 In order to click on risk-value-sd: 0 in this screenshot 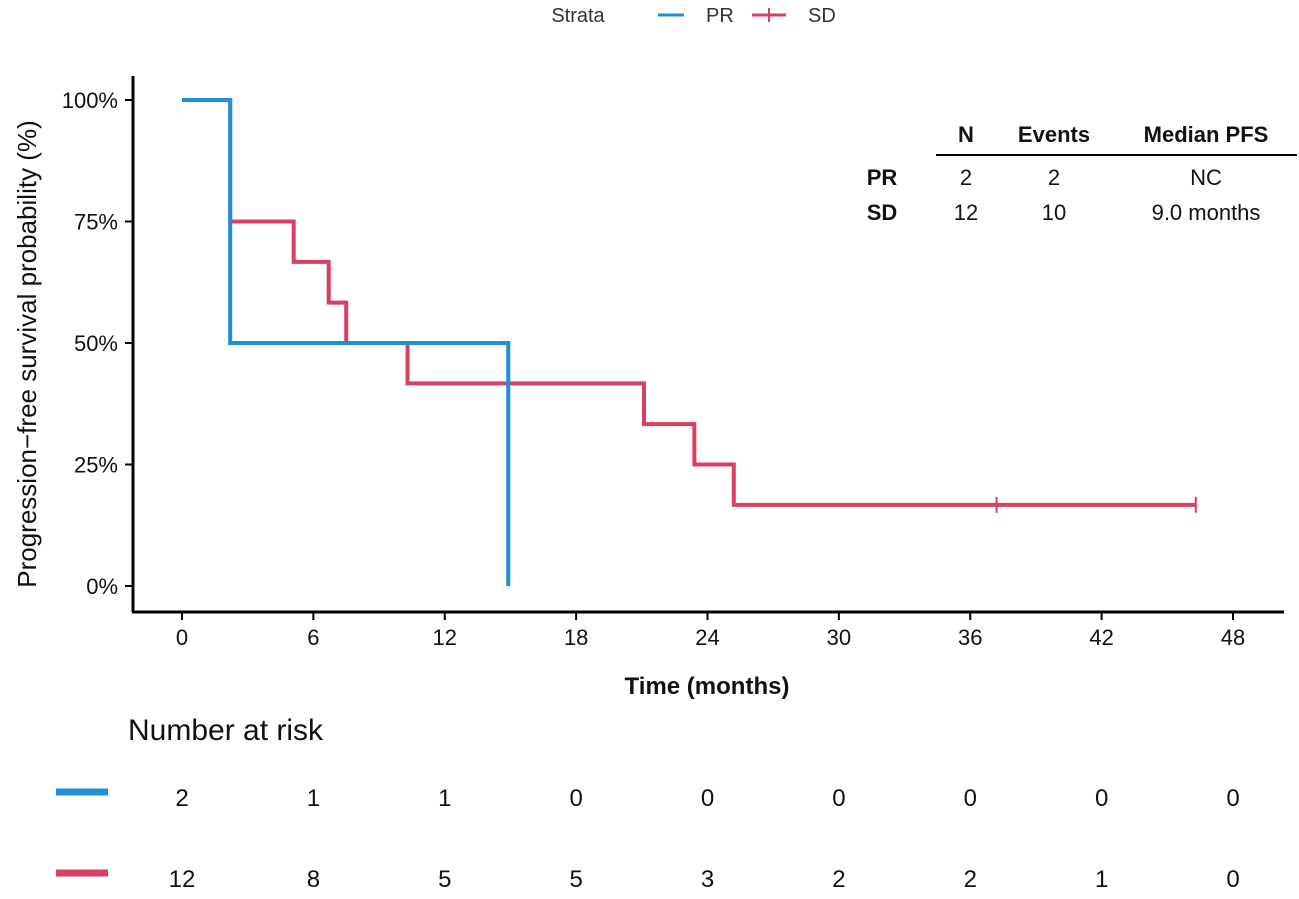, I will do `click(1232, 879)`.